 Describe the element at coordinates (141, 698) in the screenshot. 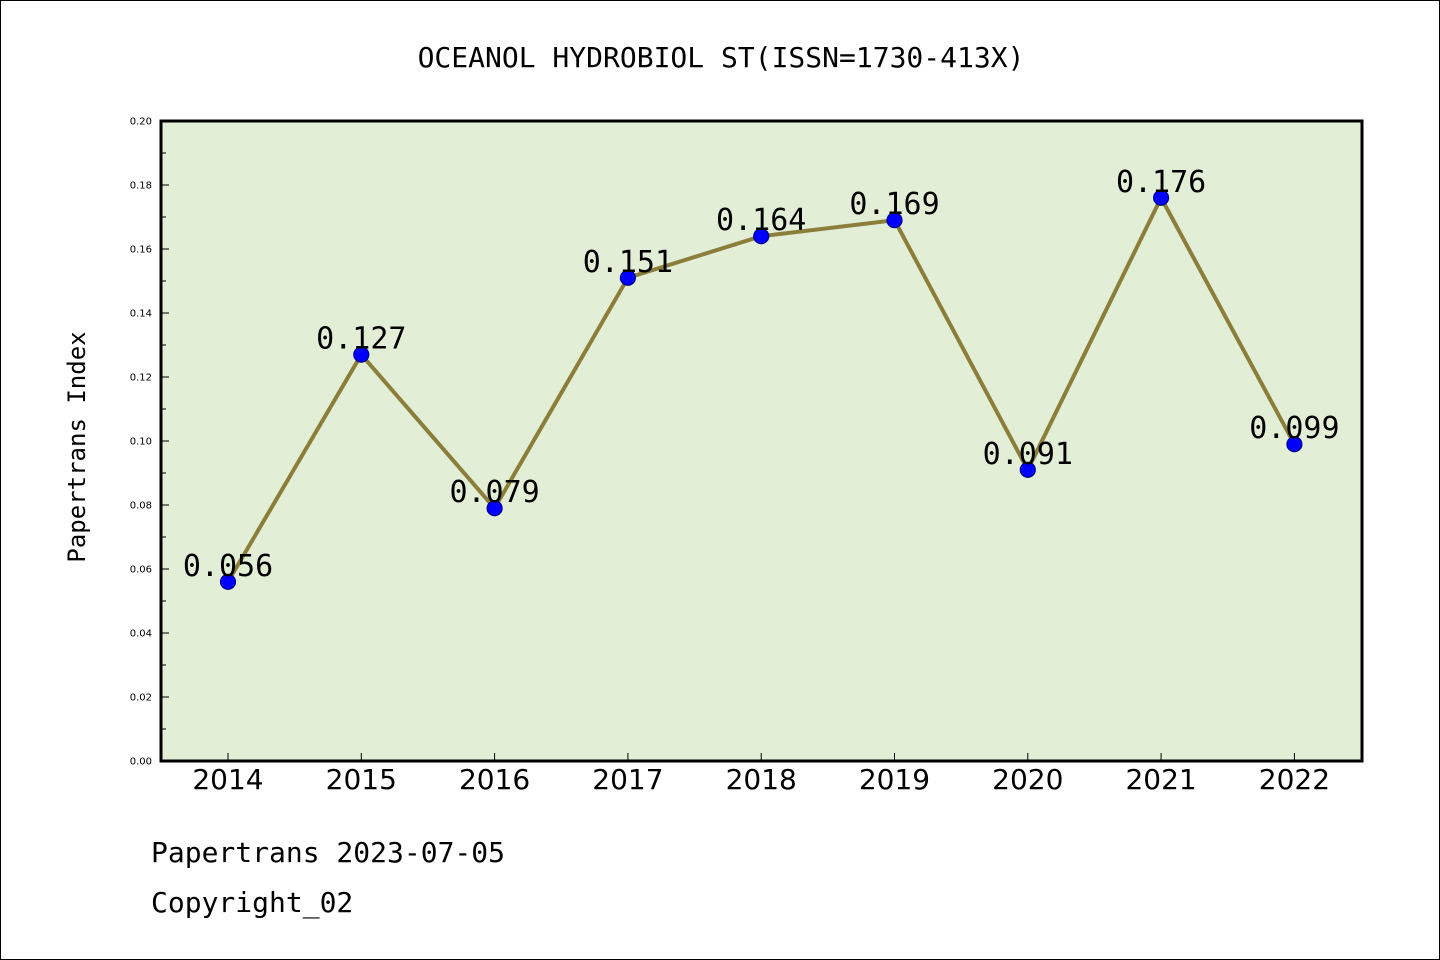

I see `y-tick-label: 0.02` at that location.